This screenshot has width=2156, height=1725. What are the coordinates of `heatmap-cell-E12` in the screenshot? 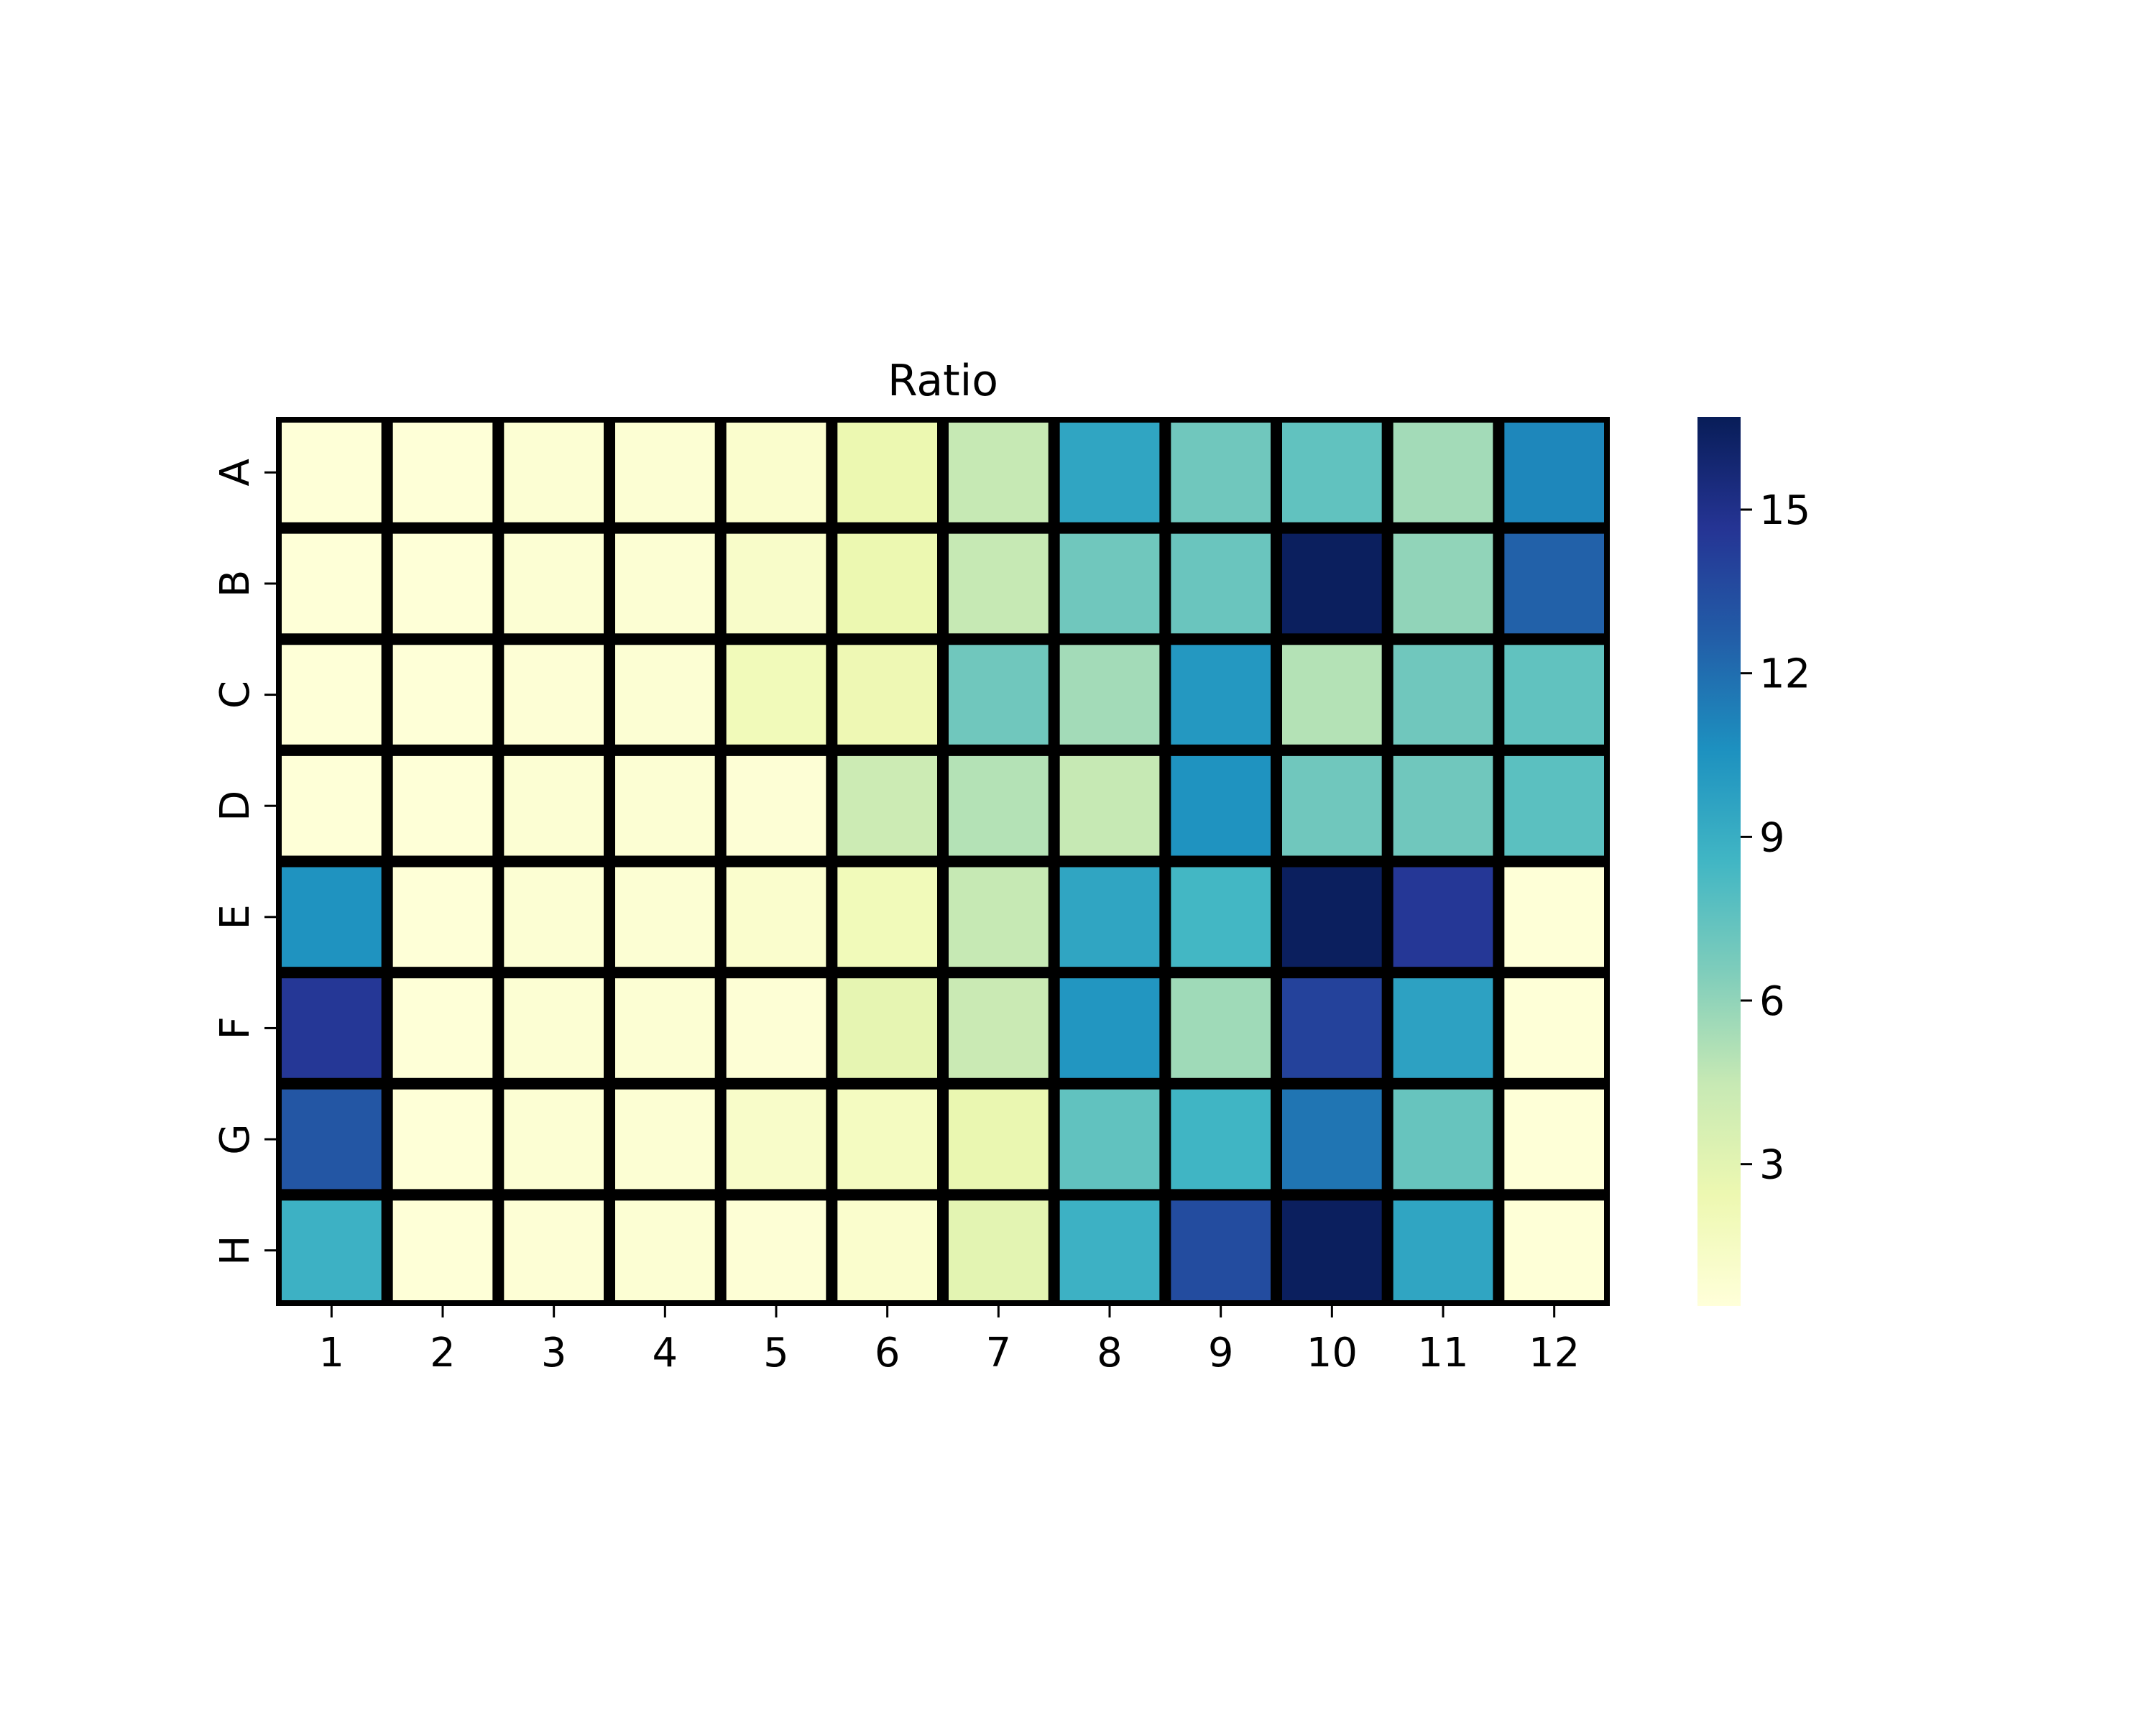 It's located at (1554, 917).